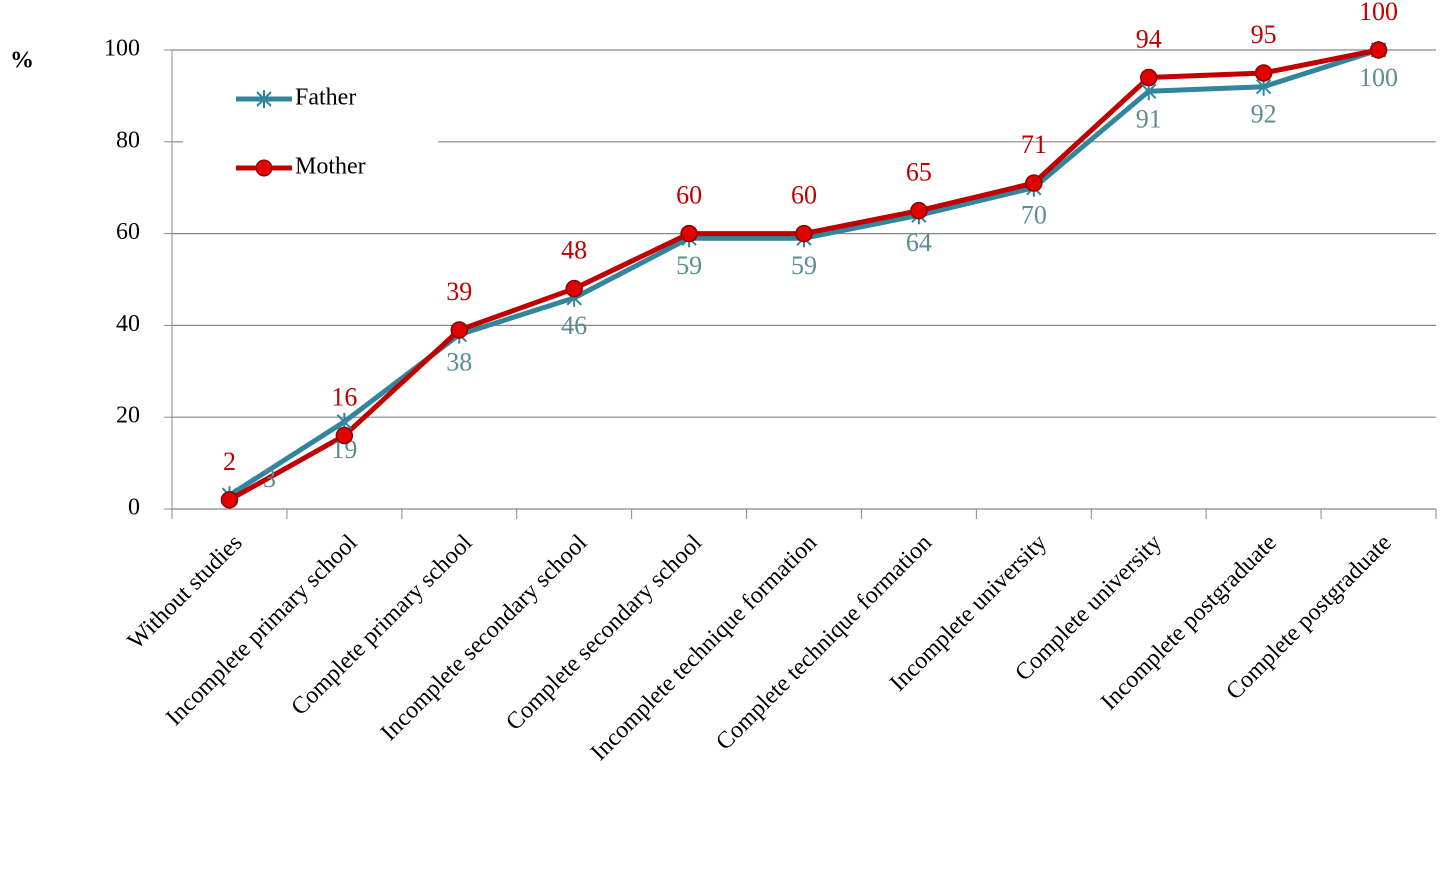 Image resolution: width=1445 pixels, height=874 pixels. Describe the element at coordinates (574, 250) in the screenshot. I see `data-label: 48` at that location.